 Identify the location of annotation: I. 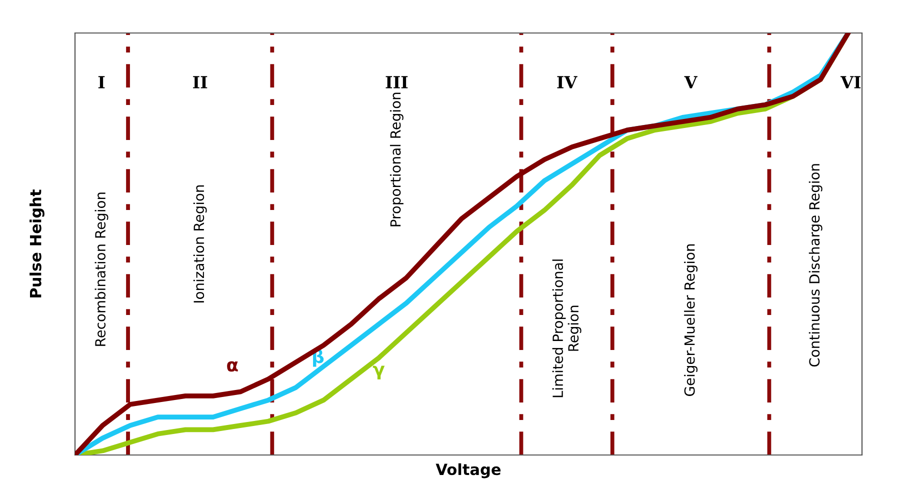
(101, 82).